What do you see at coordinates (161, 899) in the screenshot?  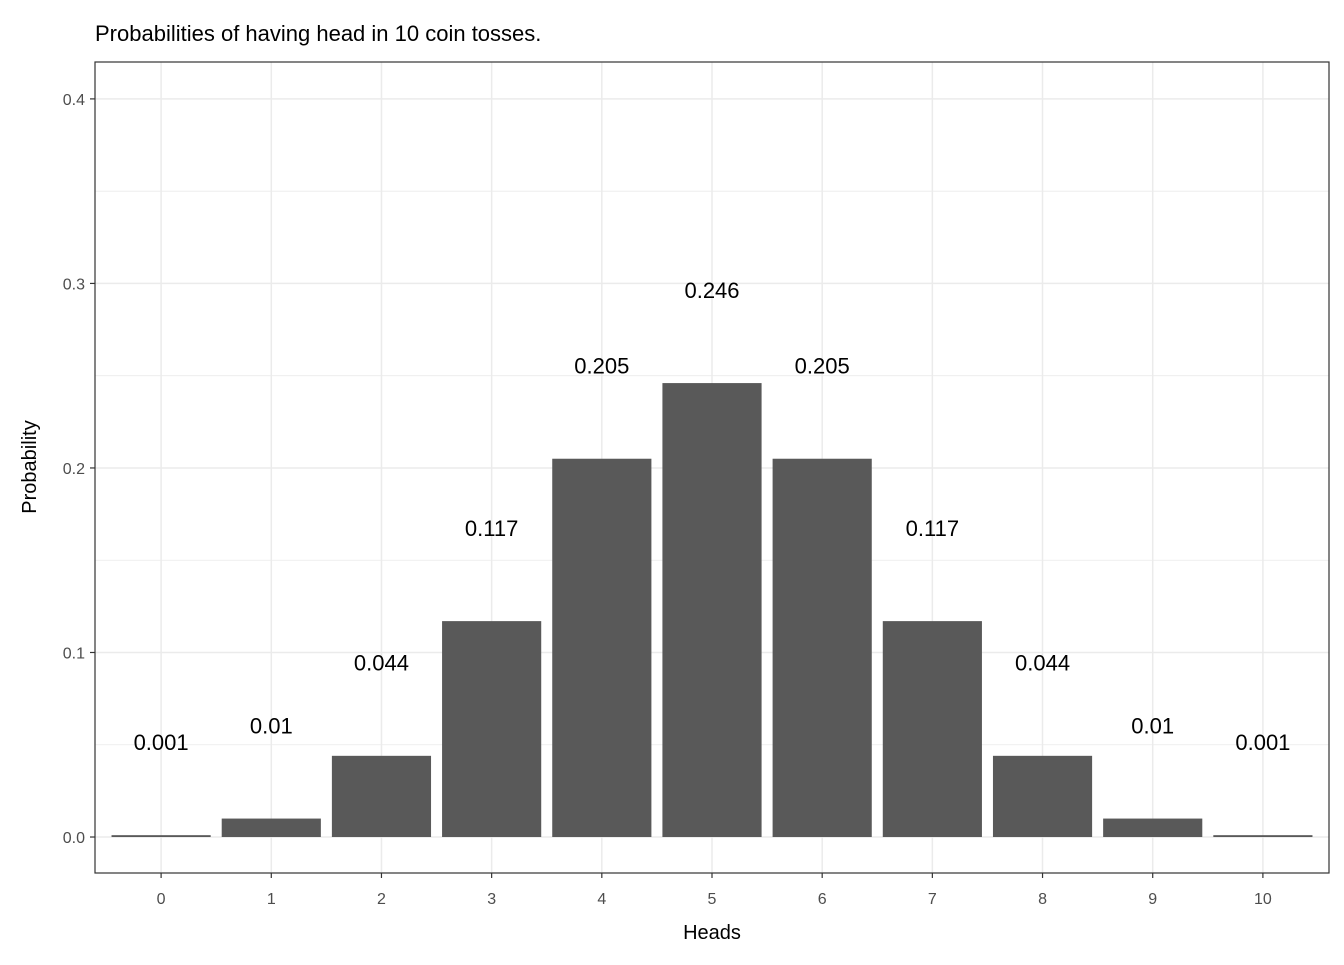 I see `x-tick-label: 0` at bounding box center [161, 899].